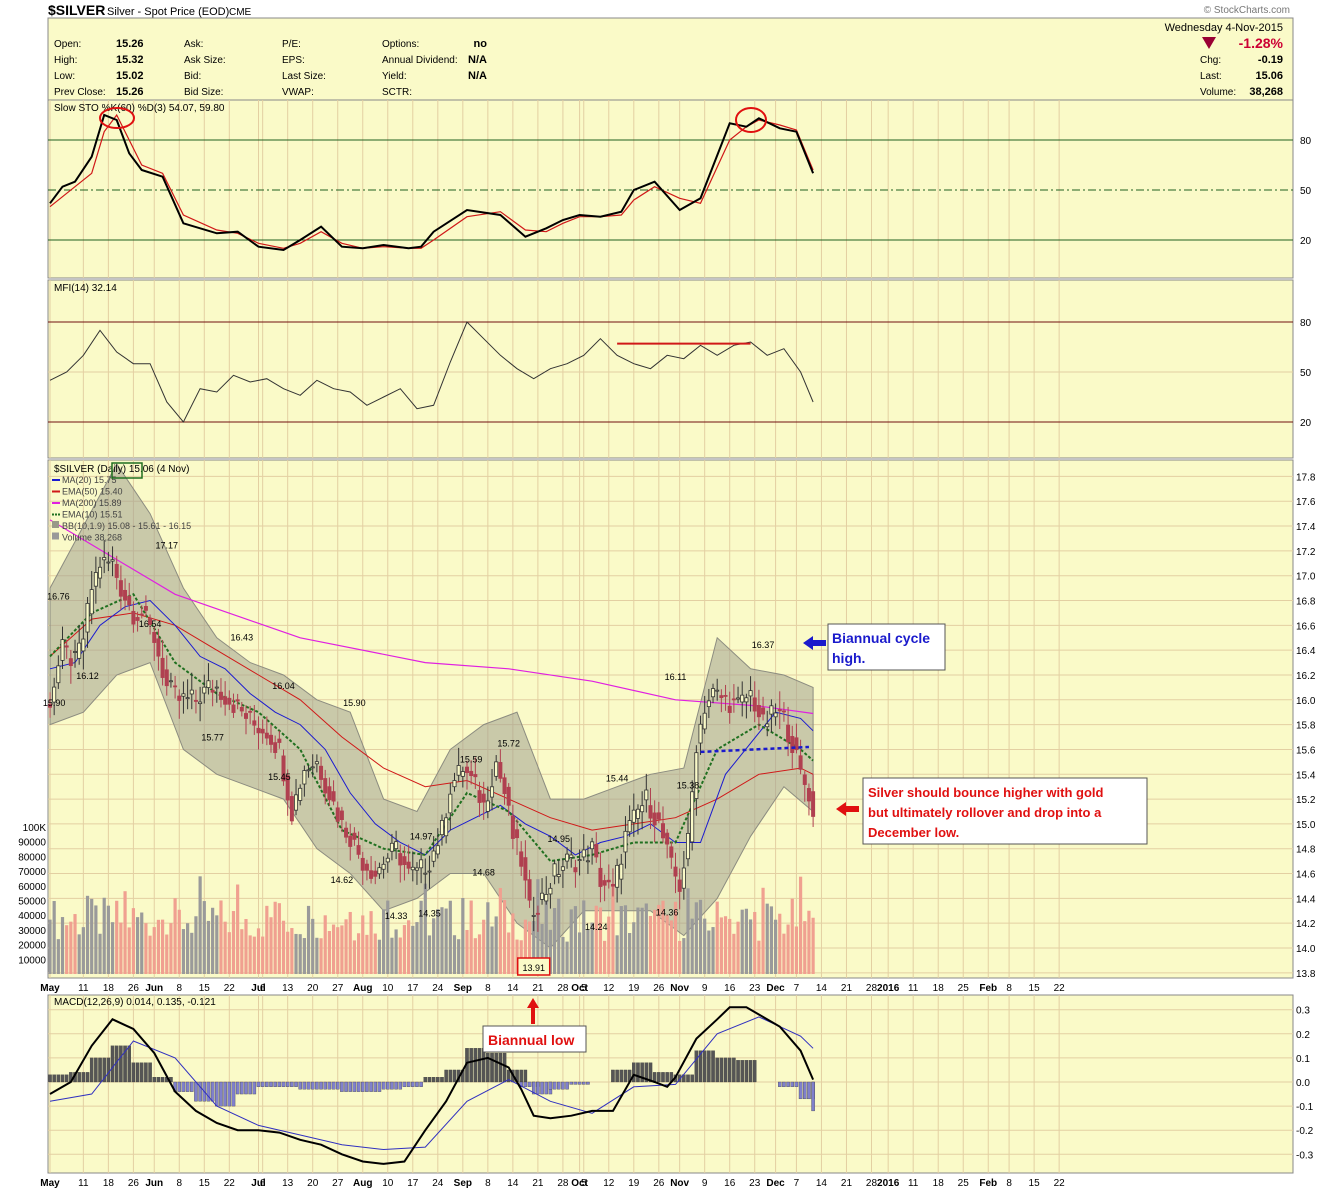 Image resolution: width=1340 pixels, height=1192 pixels. Describe the element at coordinates (130, 76) in the screenshot. I see `quote-value: 15.02` at that location.